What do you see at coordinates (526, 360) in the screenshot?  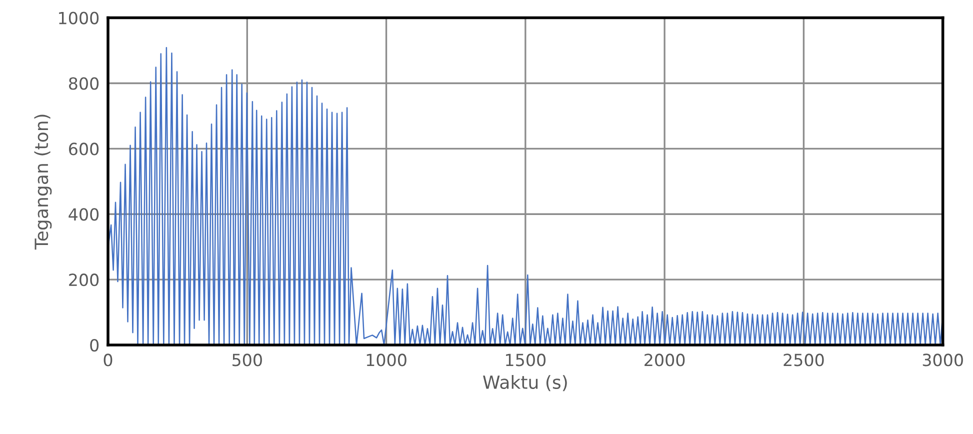 I see `x-tick-label: 1500` at bounding box center [526, 360].